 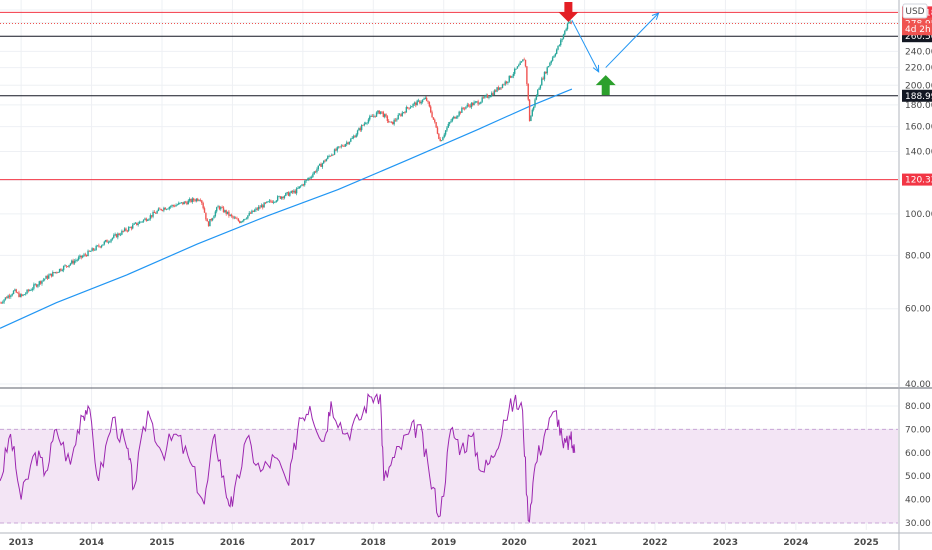 I want to click on level-price-tag-label: 120.32, so click(x=918, y=181).